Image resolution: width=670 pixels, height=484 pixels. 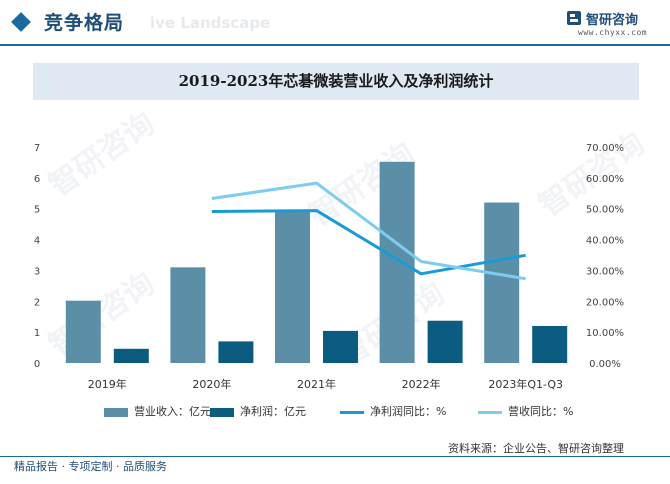 What do you see at coordinates (37, 364) in the screenshot?
I see `y-left-tick-label: 0` at bounding box center [37, 364].